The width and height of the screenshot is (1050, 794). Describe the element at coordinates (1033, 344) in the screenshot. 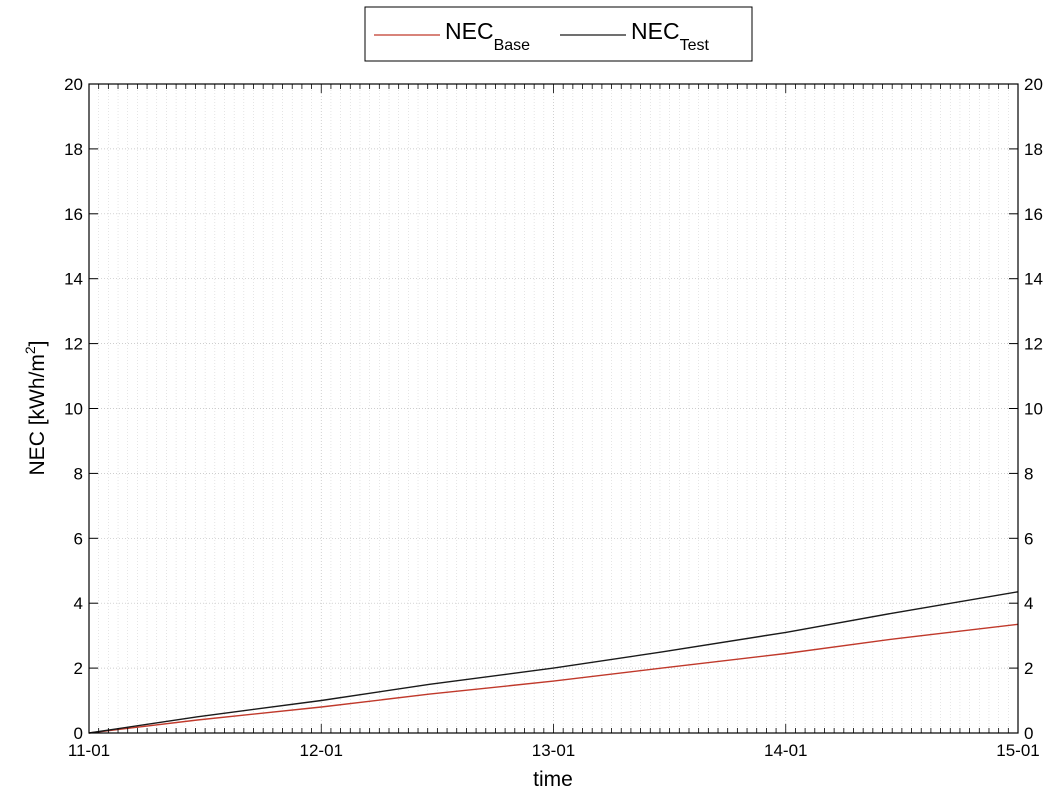

I see `y-tick-label-right: 12` at that location.